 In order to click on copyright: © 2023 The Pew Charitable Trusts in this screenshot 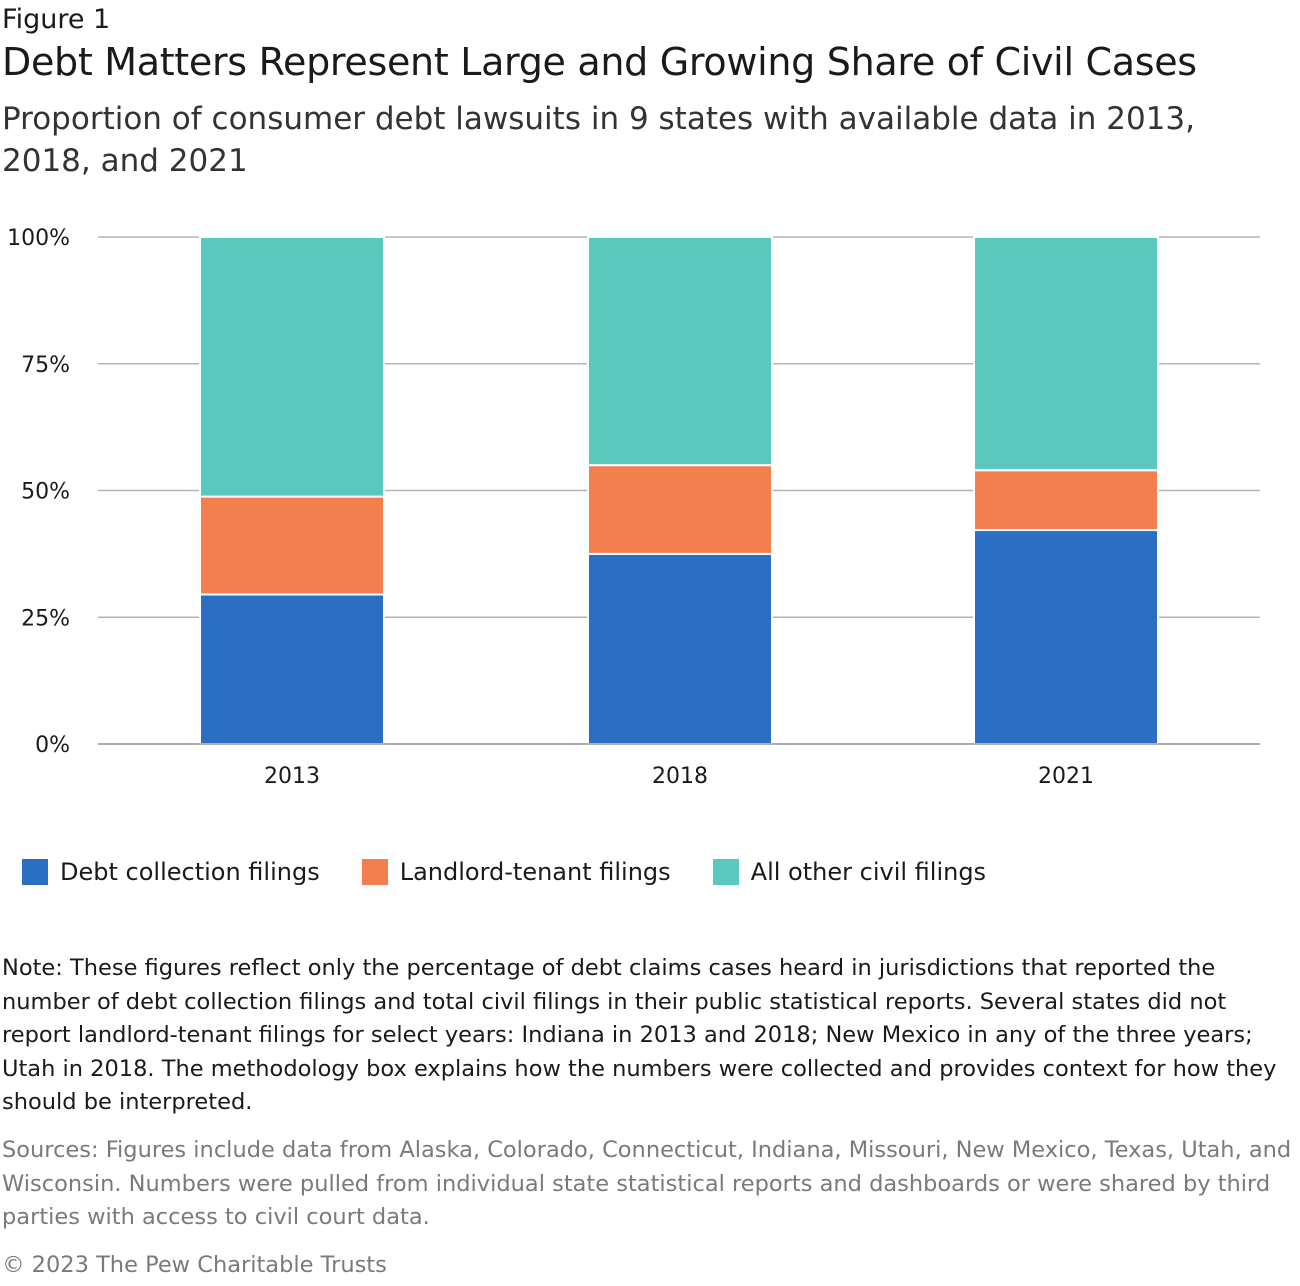, I will do `click(194, 1265)`.